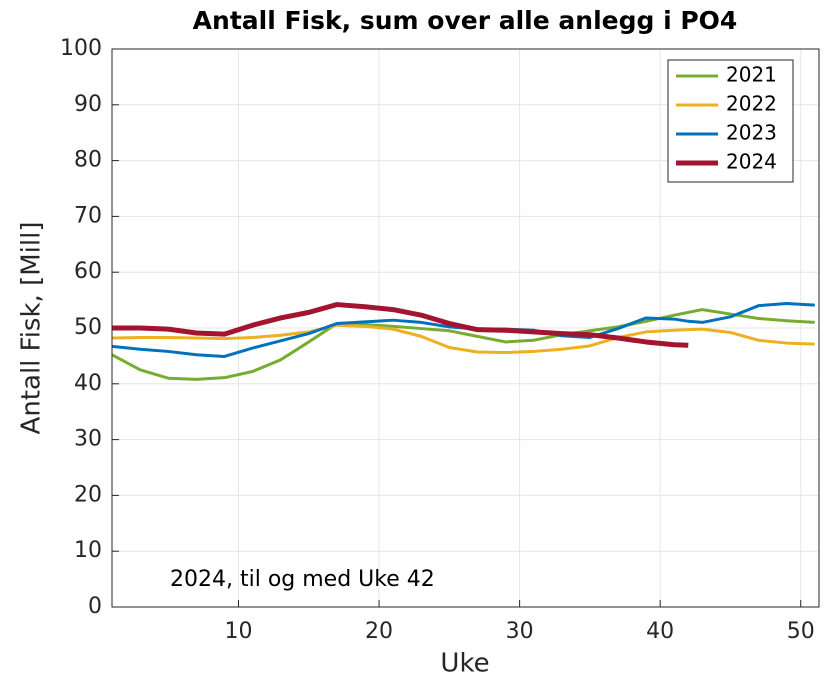 The height and width of the screenshot is (682, 825). What do you see at coordinates (88, 160) in the screenshot?
I see `y-tick-label: 80` at bounding box center [88, 160].